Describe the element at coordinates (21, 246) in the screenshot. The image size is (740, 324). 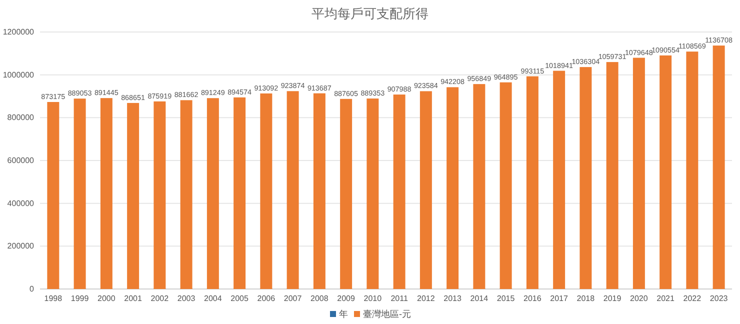
I see `y-tick-label: 200000` at that location.